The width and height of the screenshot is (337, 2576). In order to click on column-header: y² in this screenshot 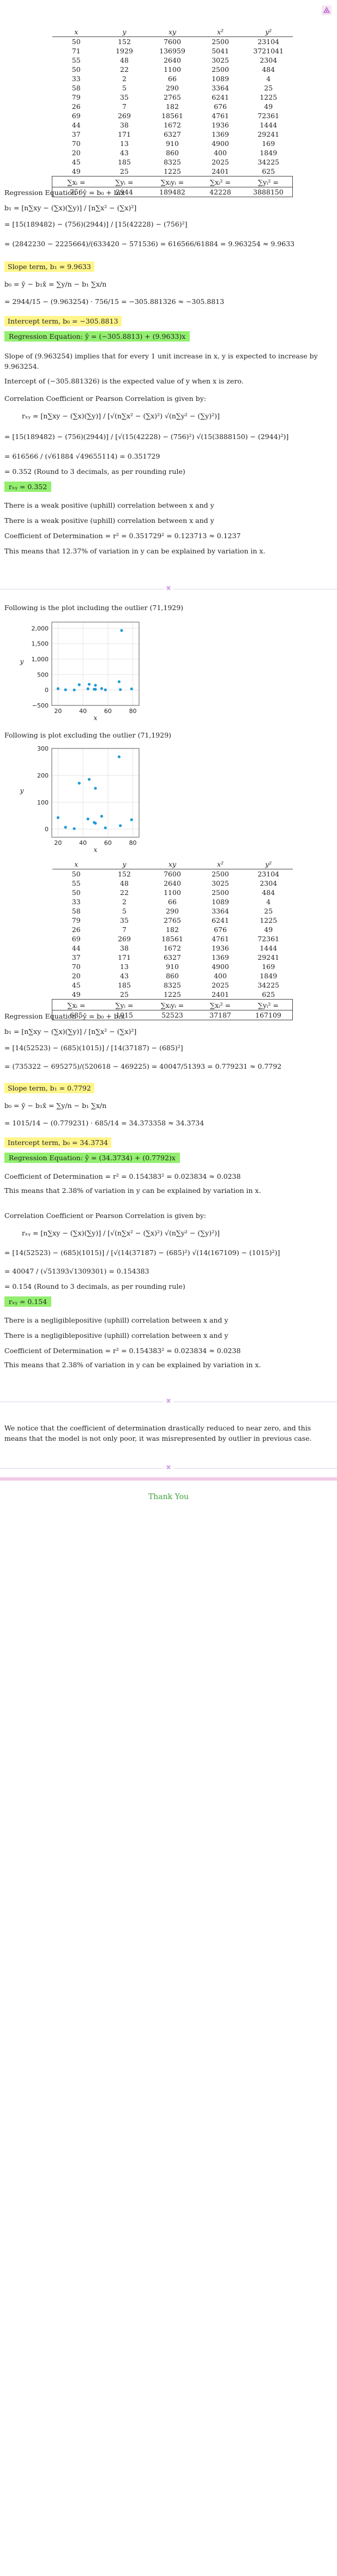, I will do `click(268, 865)`.